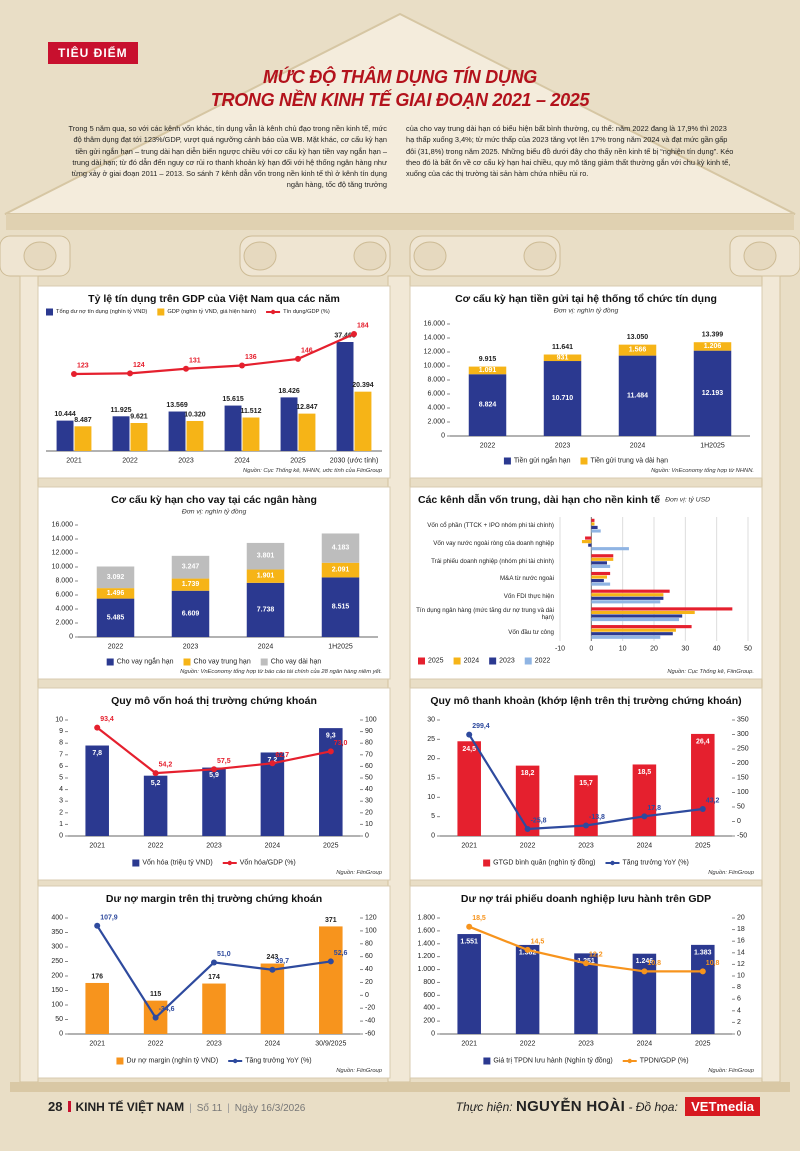 The image size is (800, 1151). What do you see at coordinates (155, 994) in the screenshot?
I see `bar-value-label: 115` at bounding box center [155, 994].